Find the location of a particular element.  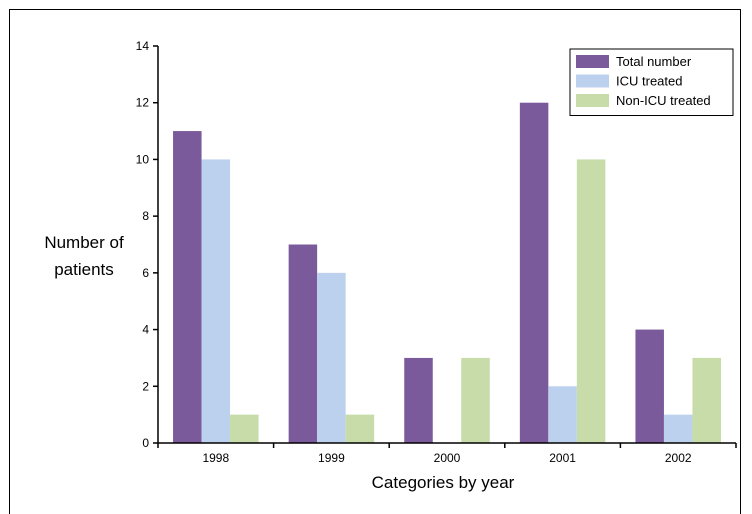

bar-icu-treated-2002 is located at coordinates (678, 428).